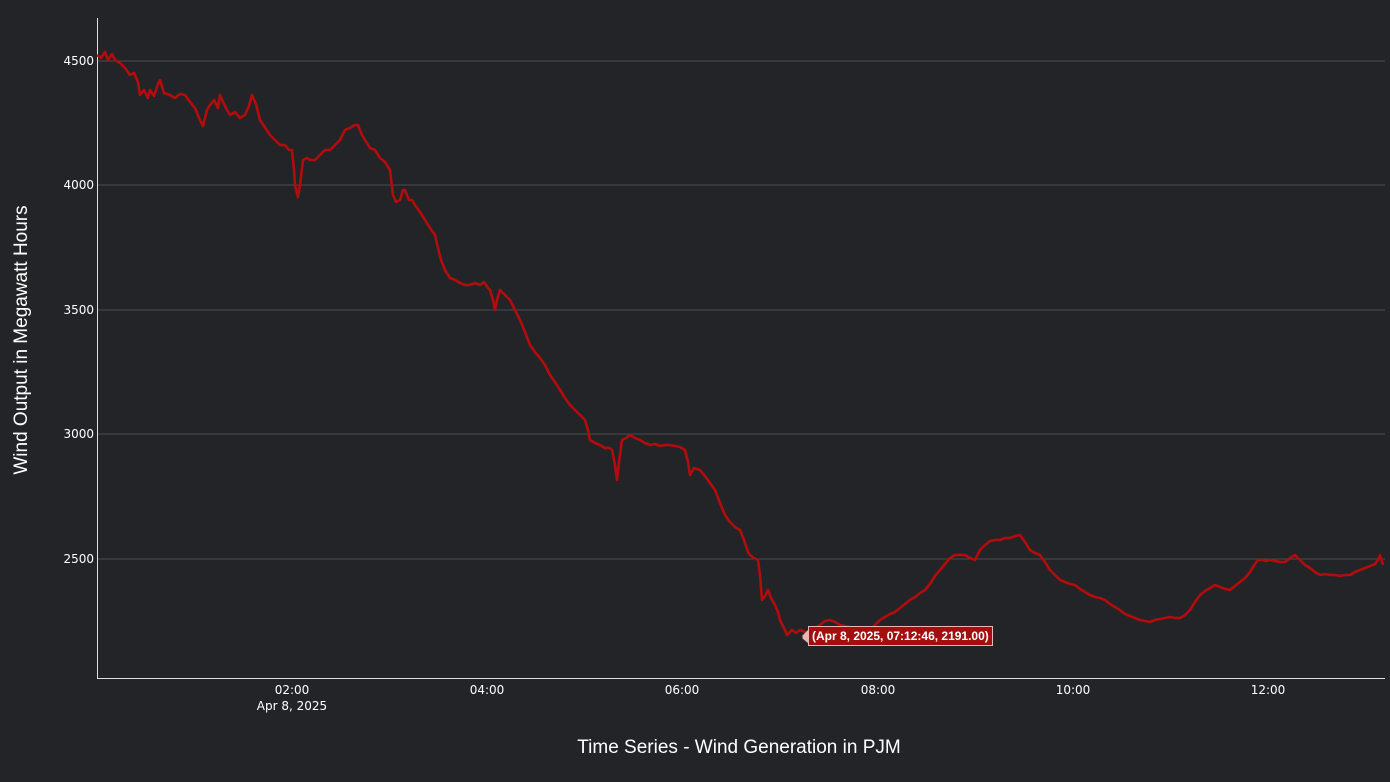 The width and height of the screenshot is (1390, 782). What do you see at coordinates (878, 690) in the screenshot?
I see `x-tick-0800: 08:00` at bounding box center [878, 690].